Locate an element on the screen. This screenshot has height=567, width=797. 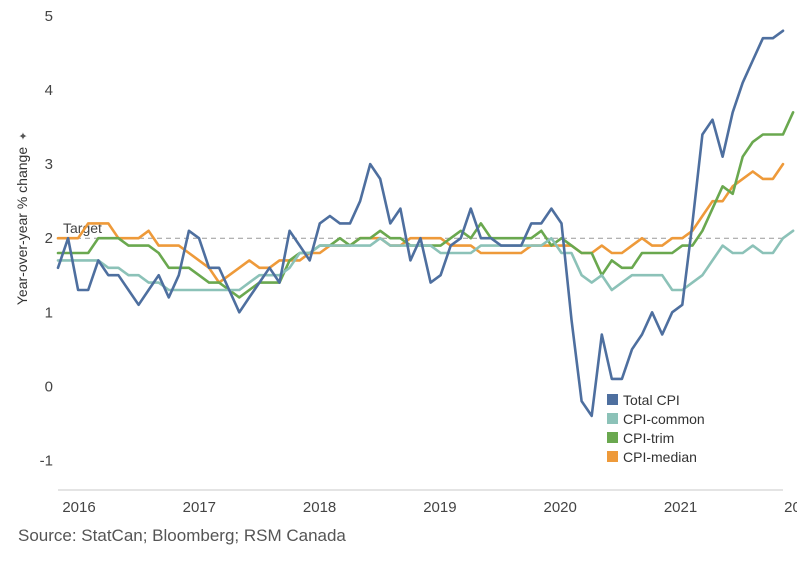
x-tick-labels: 2016 2017 2018 2019 2020 2021 2022 is located at coordinates (429, 507).